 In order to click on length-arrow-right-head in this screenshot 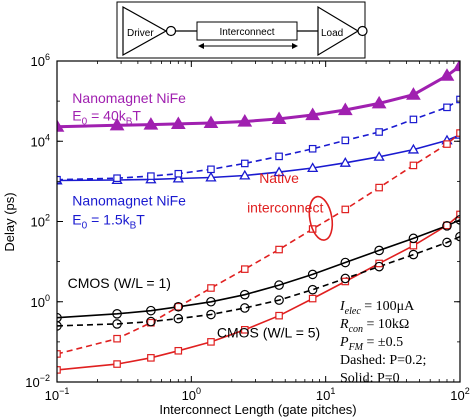, I will do `click(295, 46)`.